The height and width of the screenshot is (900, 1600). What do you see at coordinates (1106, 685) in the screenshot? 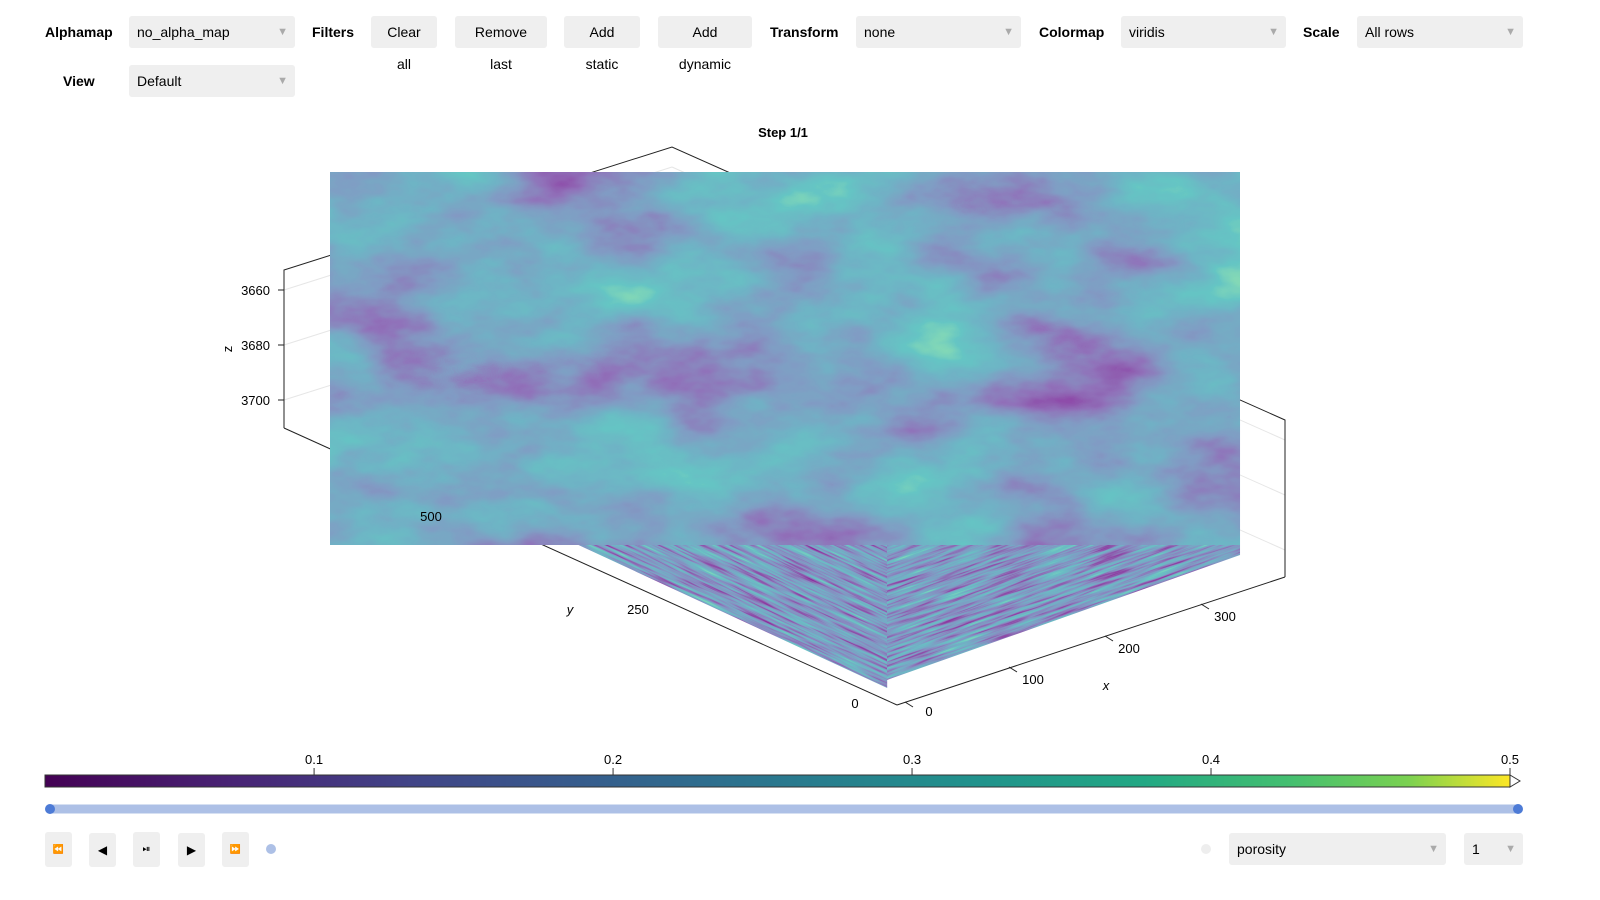
I see `x-axis-label: x` at bounding box center [1106, 685].